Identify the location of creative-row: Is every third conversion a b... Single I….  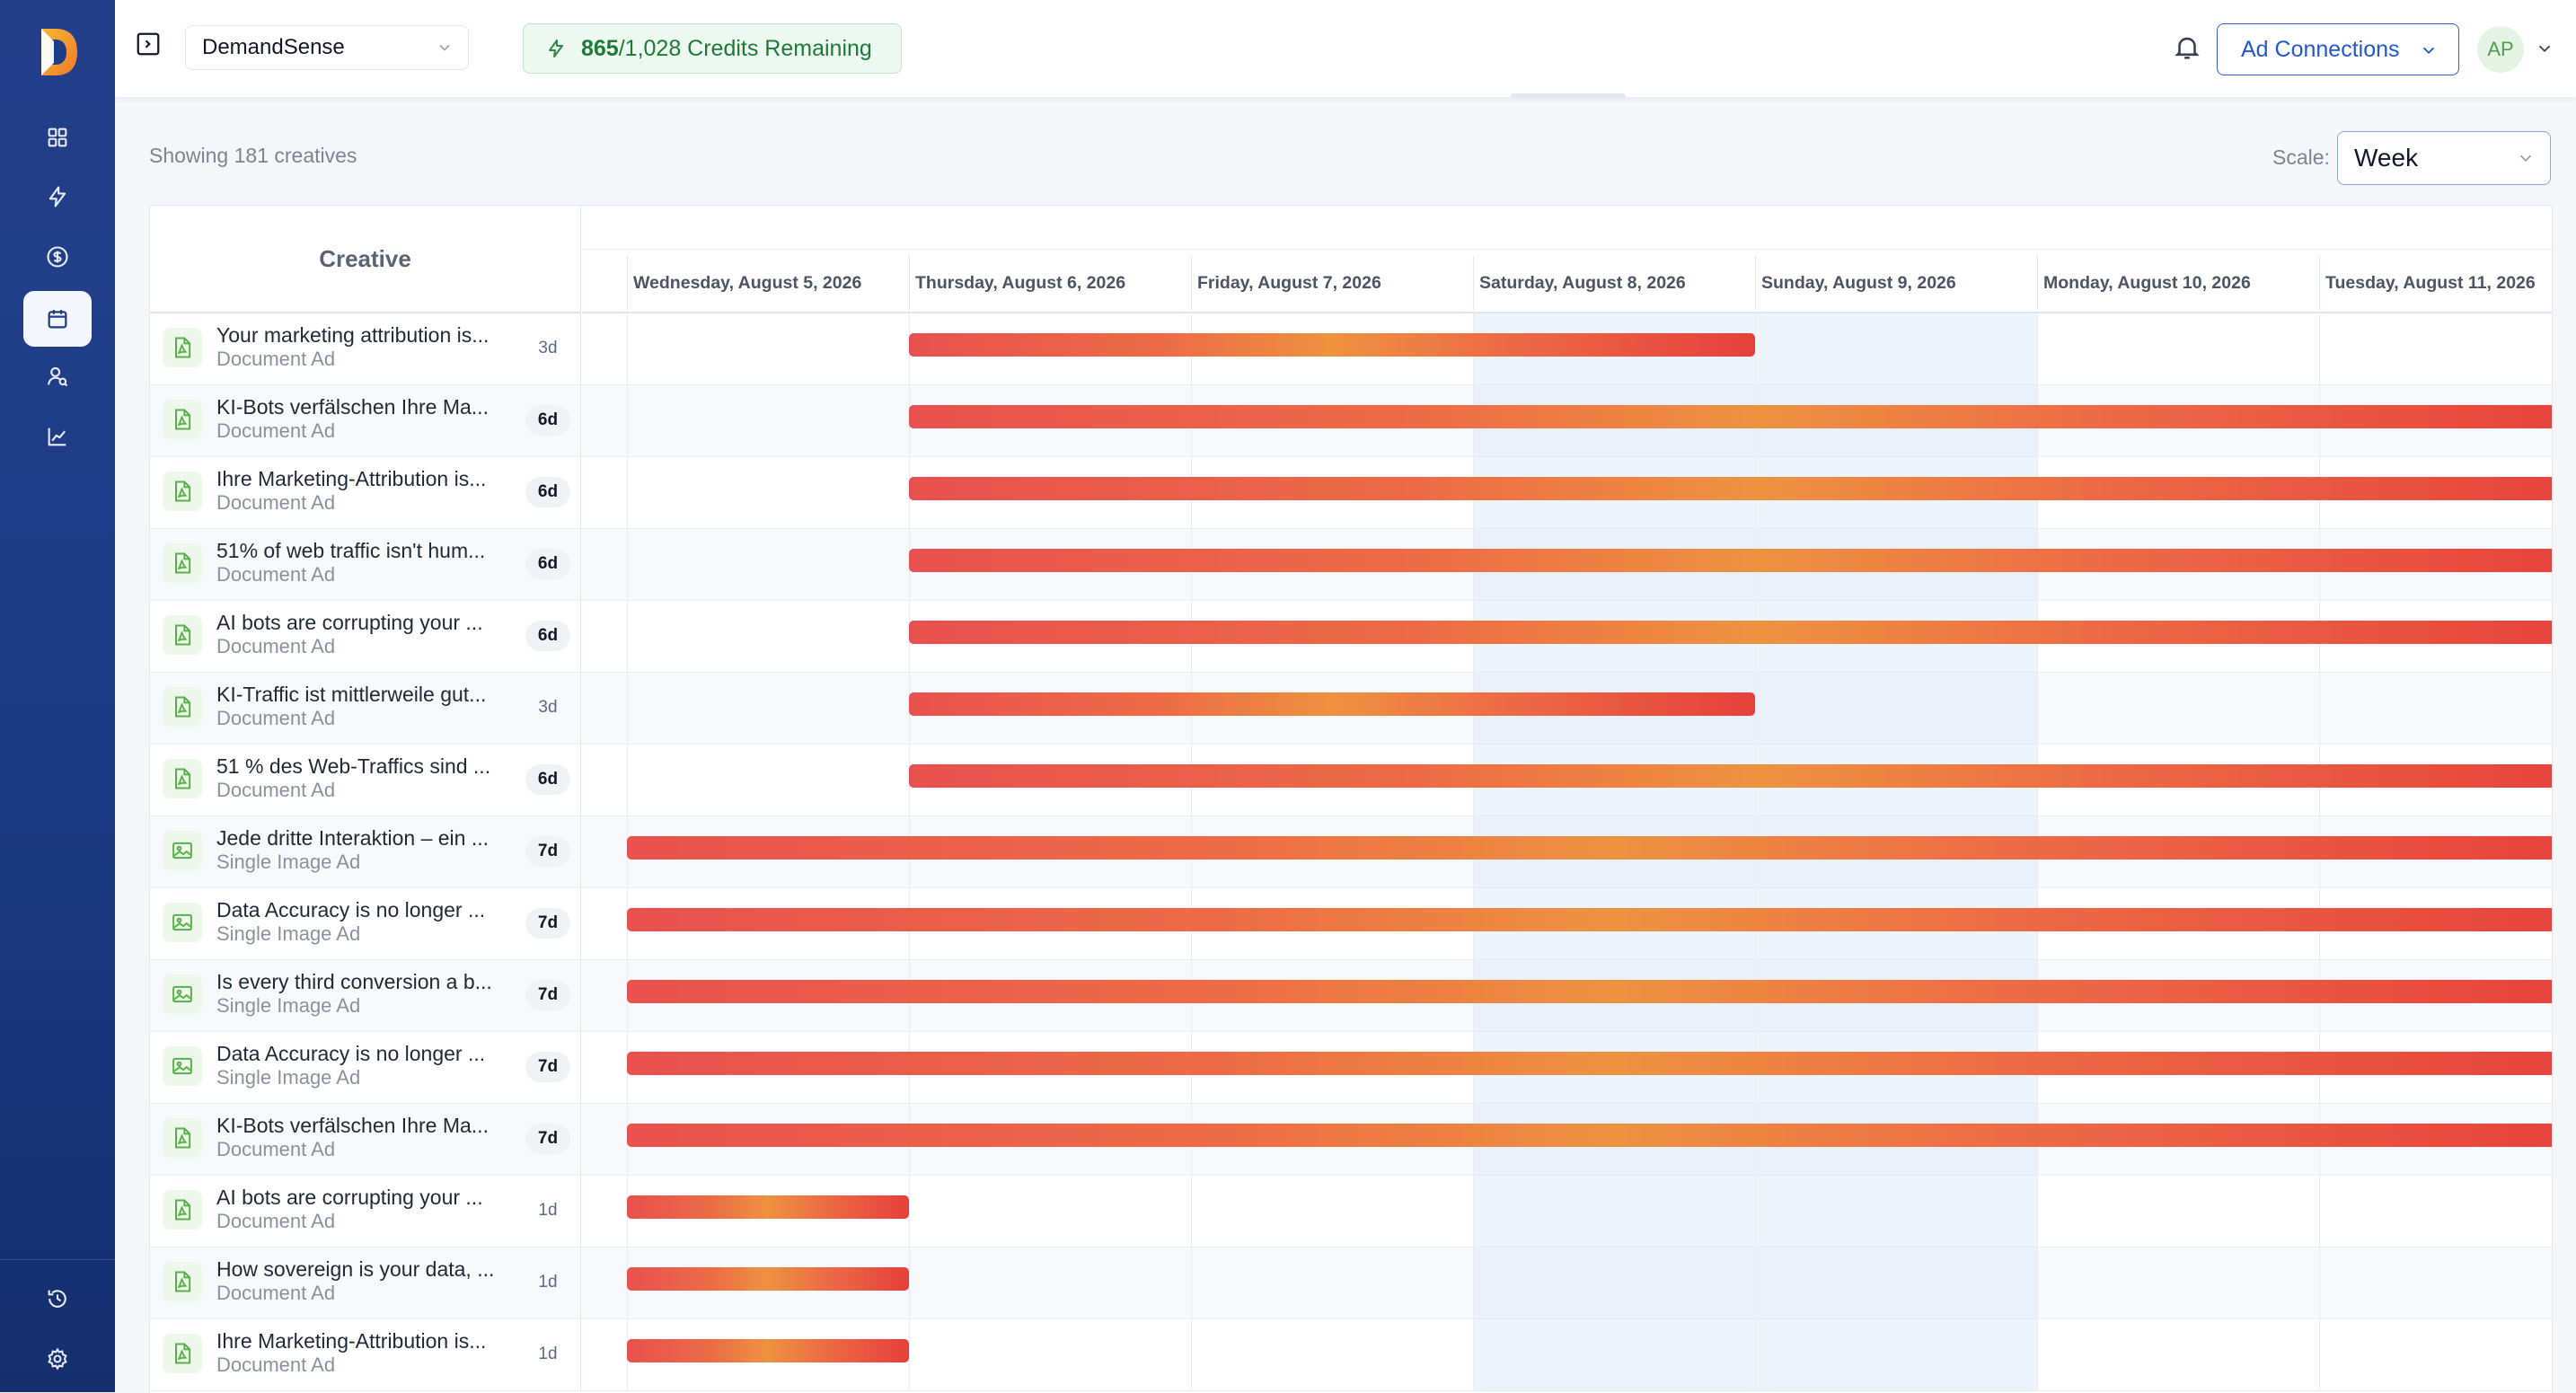
(1351, 996).